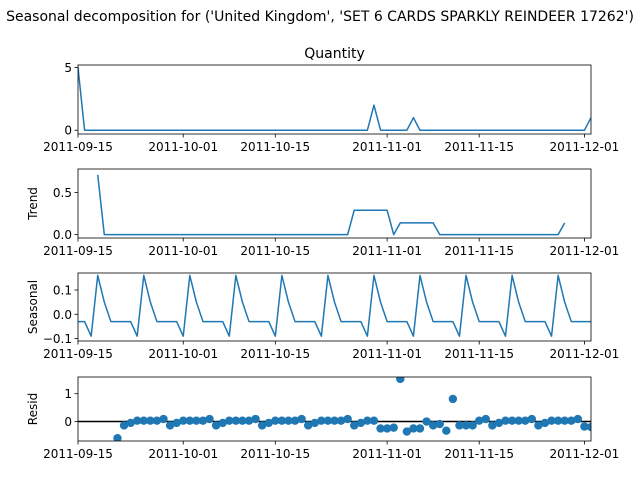  Describe the element at coordinates (78, 354) in the screenshot. I see `seasonal-xtick-label: 2011-09-15` at that location.